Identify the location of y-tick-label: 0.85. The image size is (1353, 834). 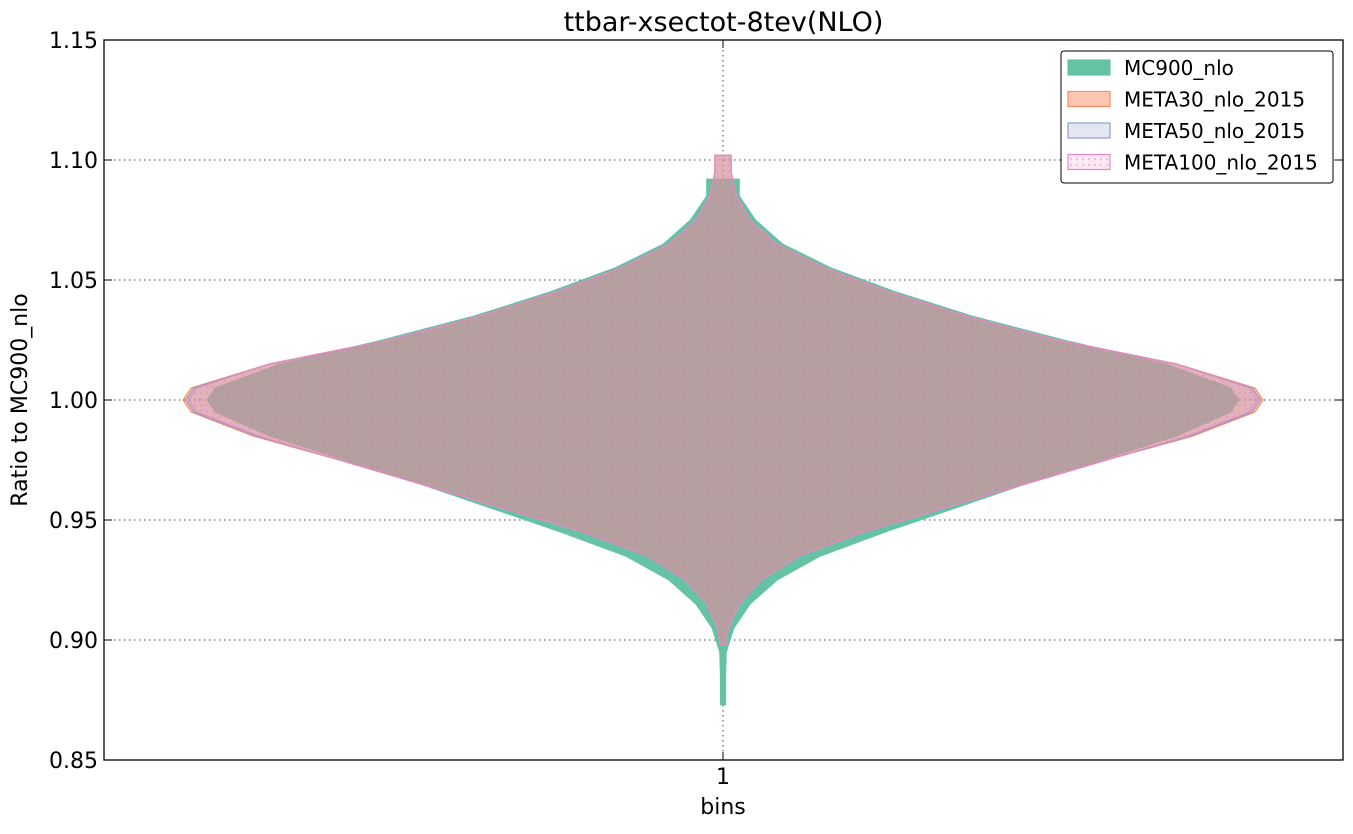
(73, 761).